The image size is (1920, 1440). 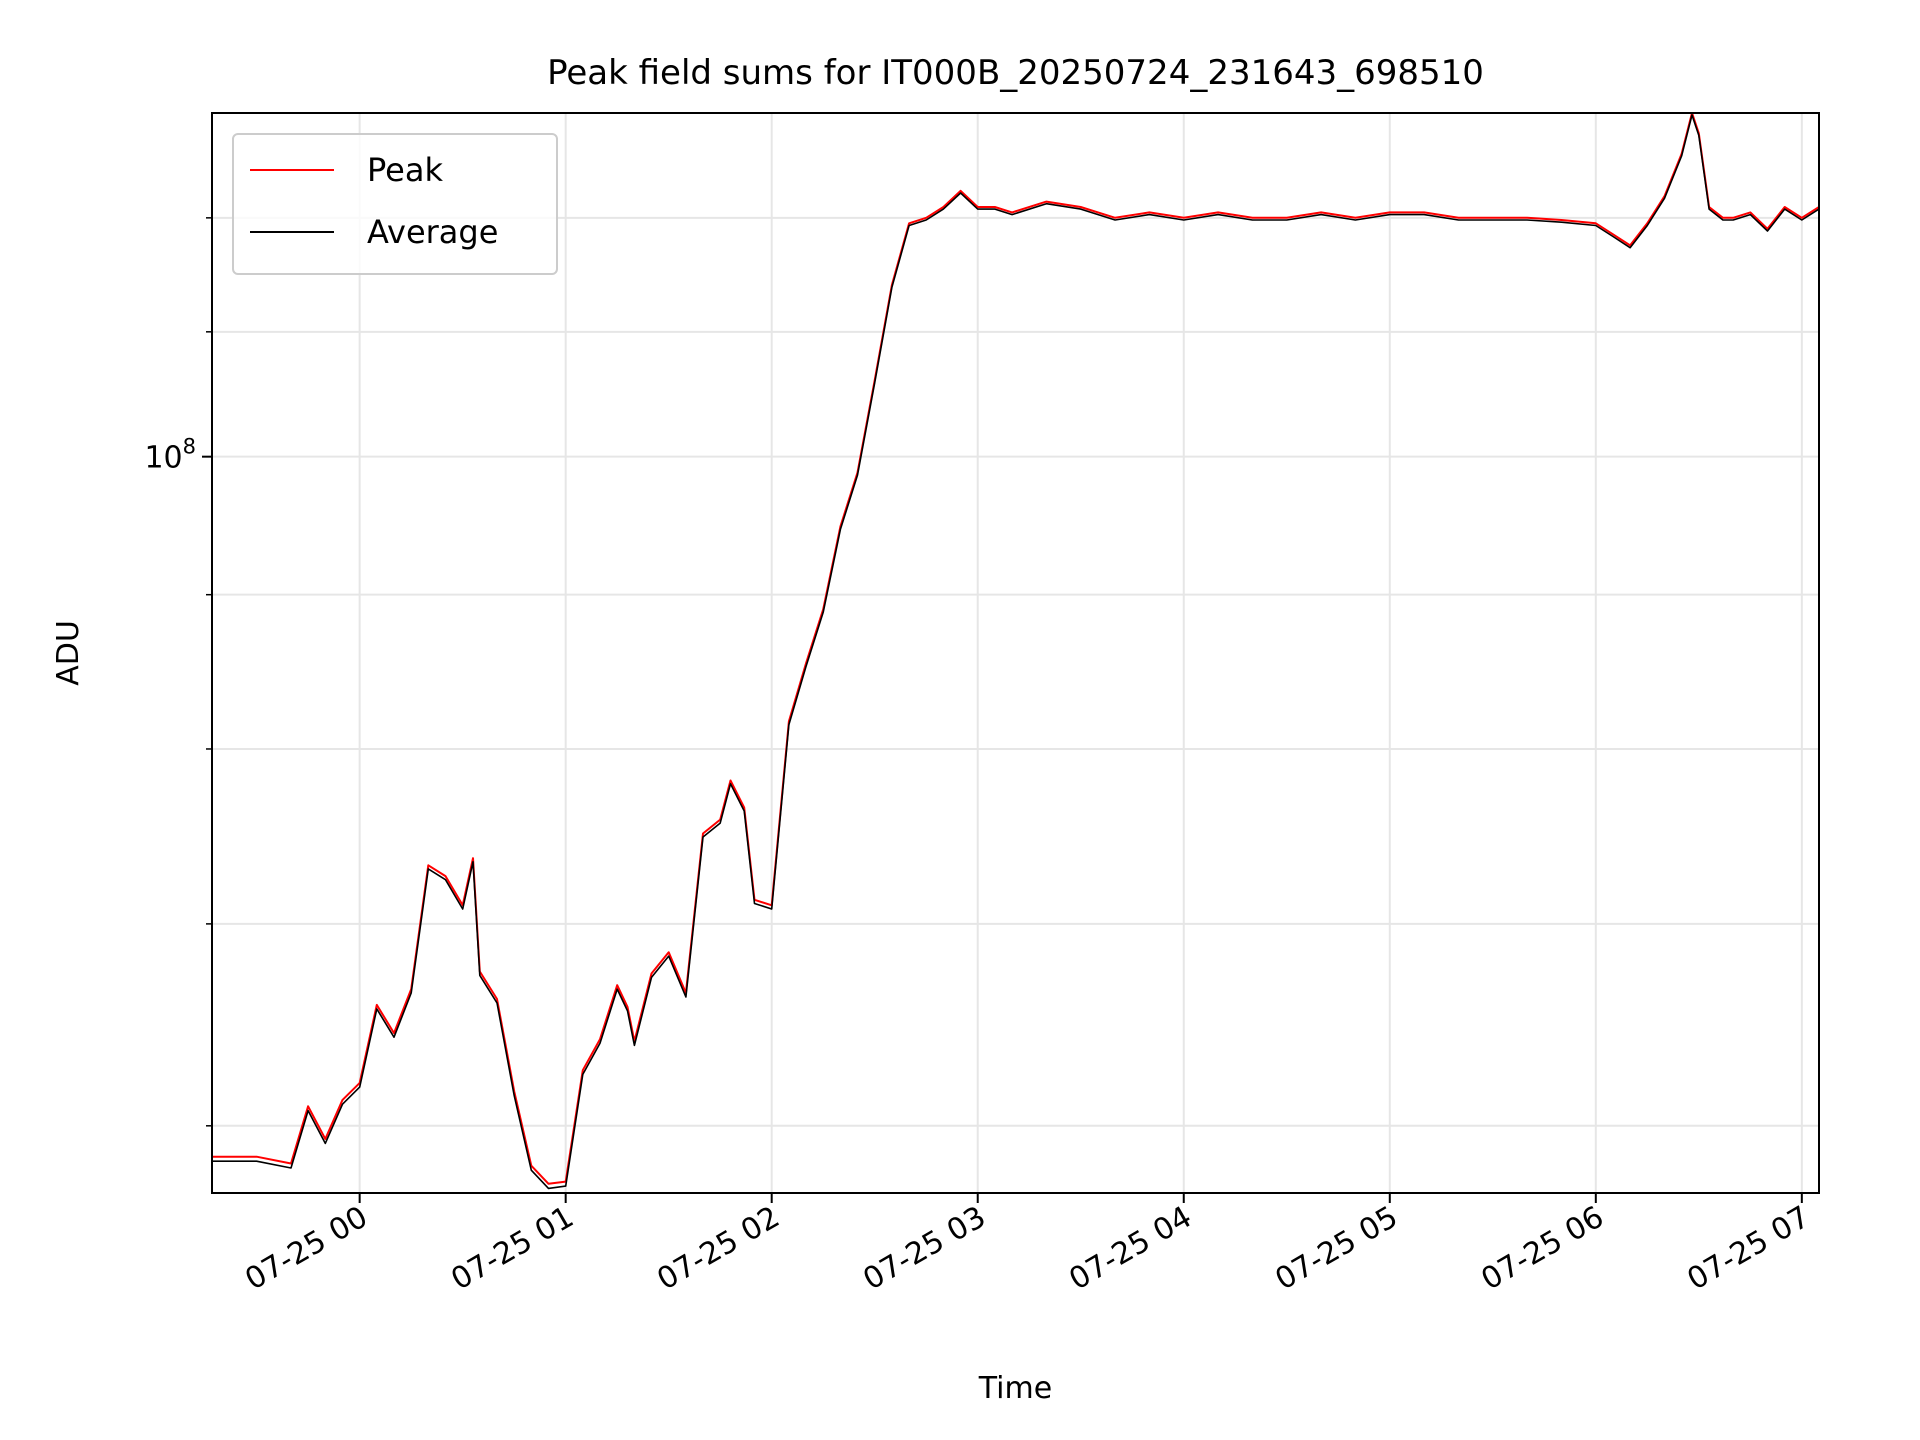 What do you see at coordinates (1749, 1249) in the screenshot?
I see `x-tick-label: 07-25 07` at bounding box center [1749, 1249].